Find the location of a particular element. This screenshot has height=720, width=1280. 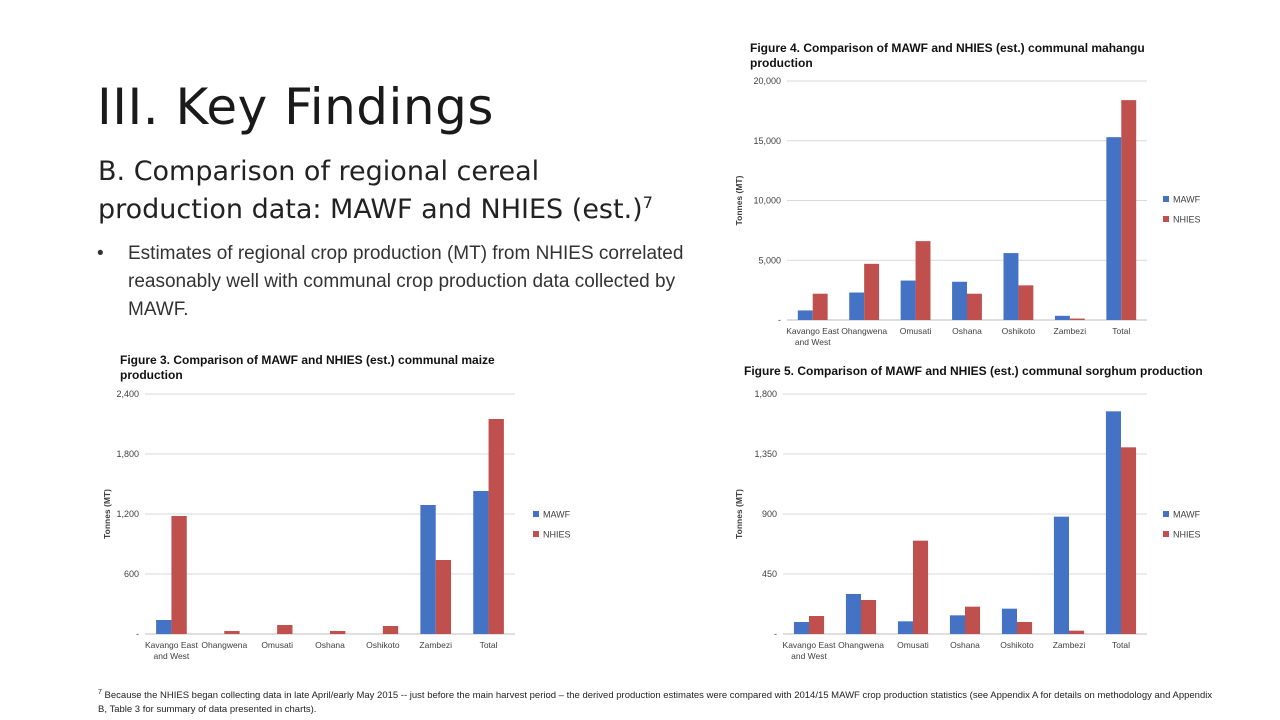

fig3-legend-label: MAWF is located at coordinates (557, 515).